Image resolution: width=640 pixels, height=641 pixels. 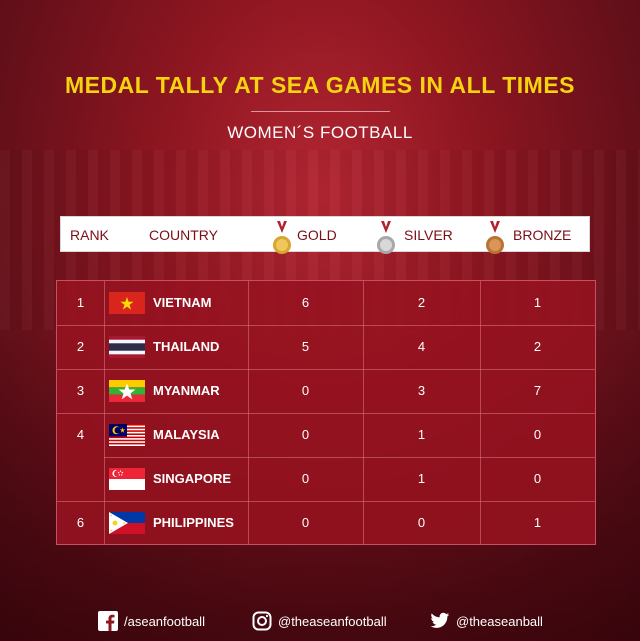 What do you see at coordinates (80, 522) in the screenshot?
I see `rank-cell: 6` at bounding box center [80, 522].